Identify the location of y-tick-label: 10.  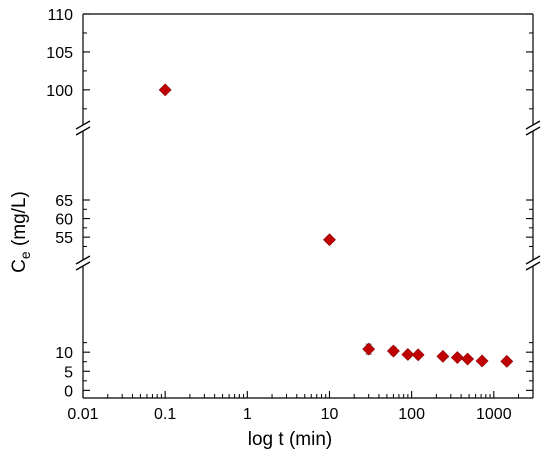
(64, 353).